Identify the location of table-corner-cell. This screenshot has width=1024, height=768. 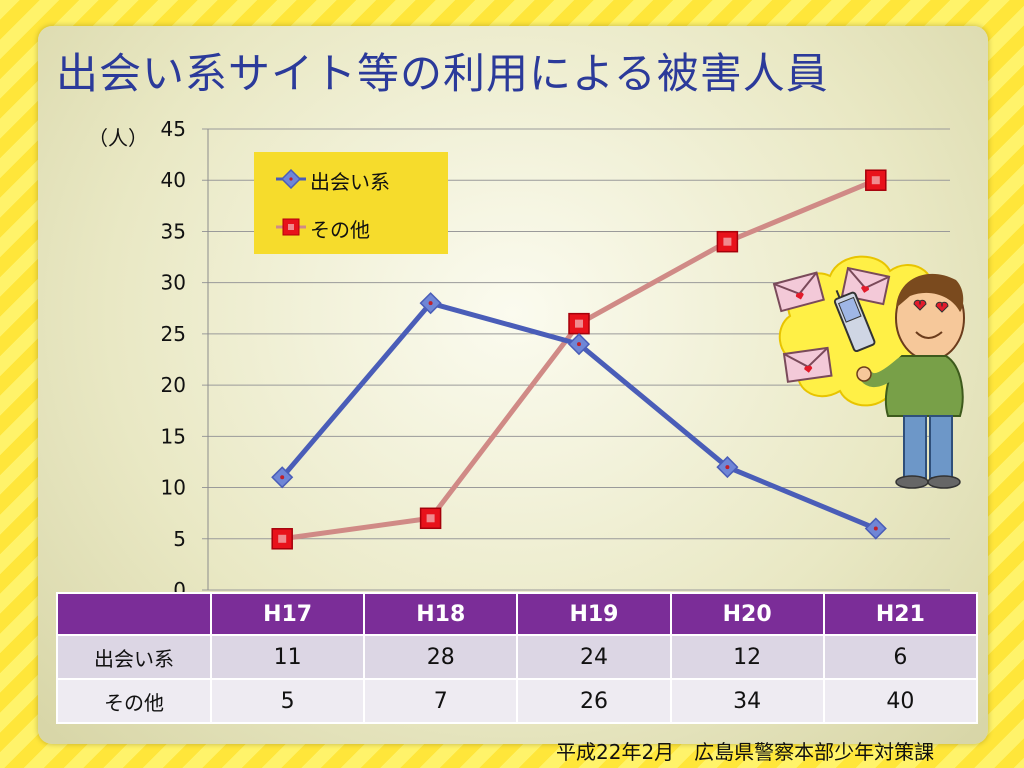
(134, 614).